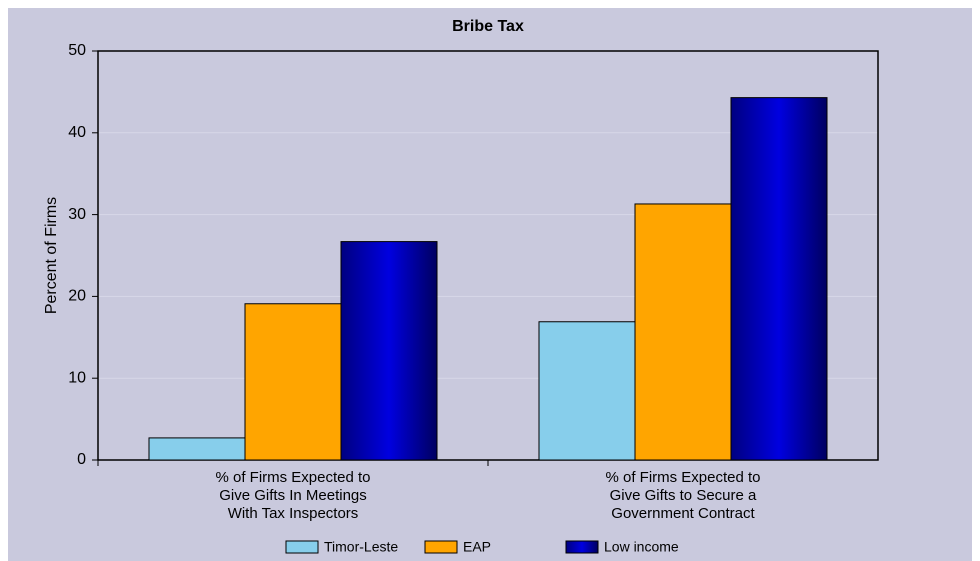  Describe the element at coordinates (292, 477) in the screenshot. I see `category-label-1-line-1: % of Firms Expected to` at that location.